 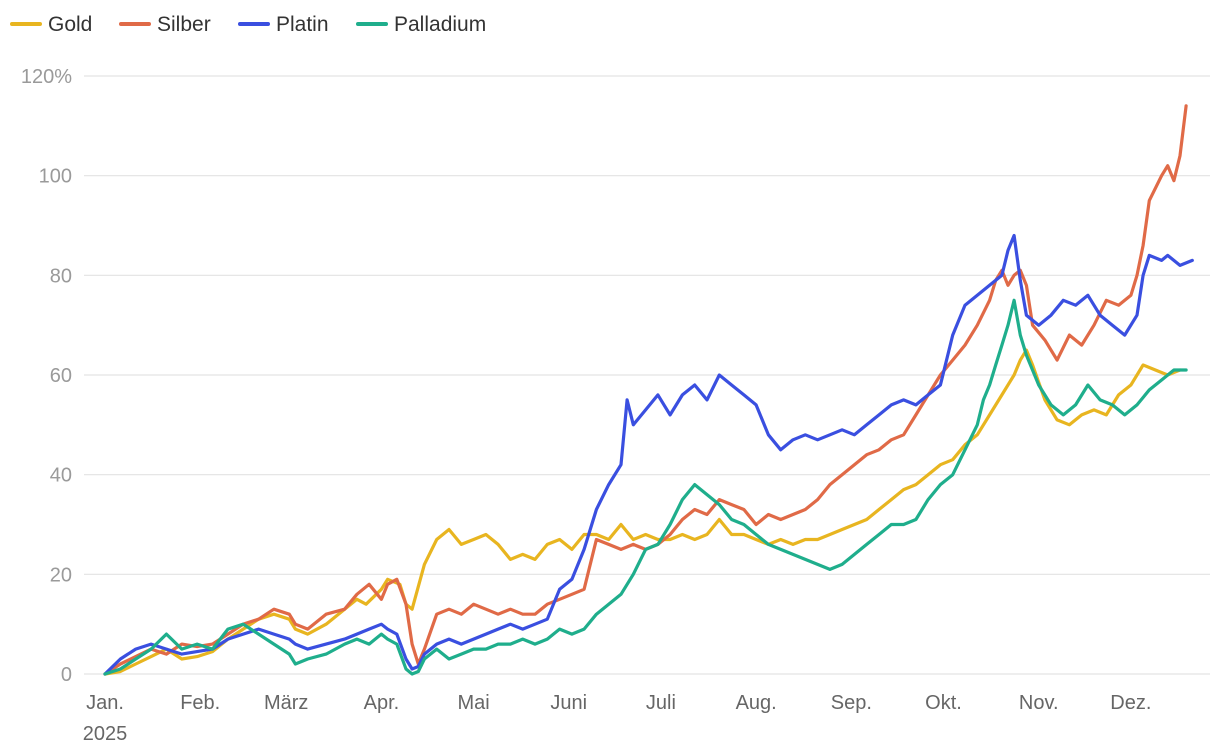 What do you see at coordinates (70, 24) in the screenshot?
I see `legend-label-gold: Gold` at bounding box center [70, 24].